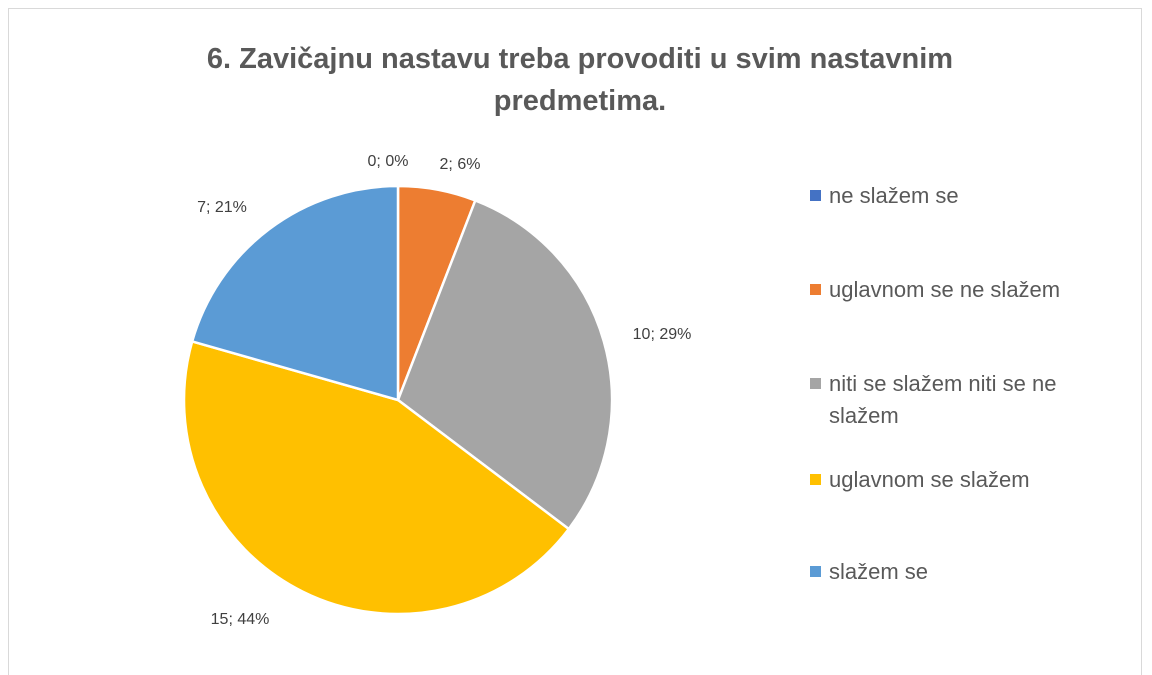 The image size is (1152, 675). What do you see at coordinates (460, 164) in the screenshot?
I see `data-label: 2; 6%` at bounding box center [460, 164].